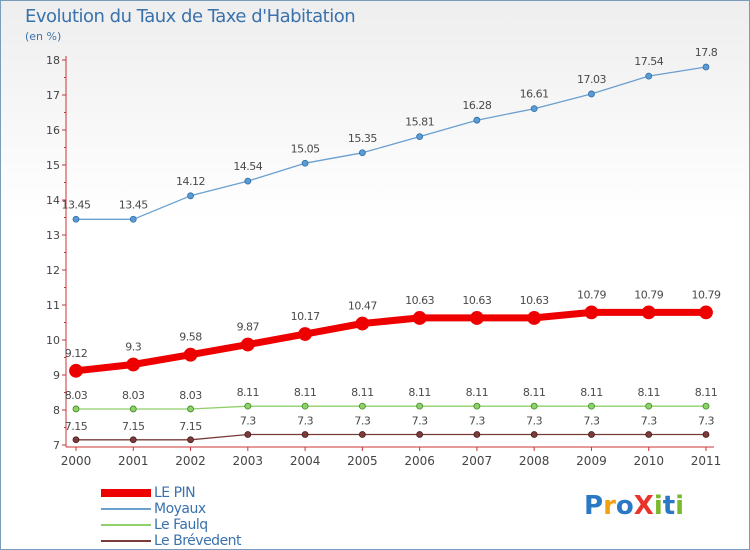  Describe the element at coordinates (669, 506) in the screenshot. I see `logo-letter: t` at that location.